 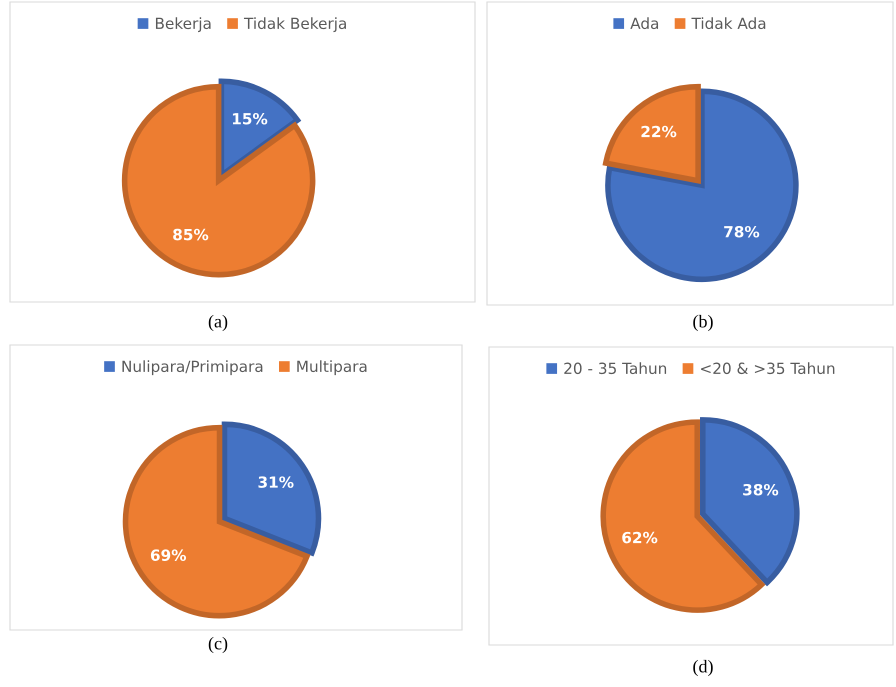 What do you see at coordinates (760, 490) in the screenshot?
I see `data-label: 38%` at bounding box center [760, 490].